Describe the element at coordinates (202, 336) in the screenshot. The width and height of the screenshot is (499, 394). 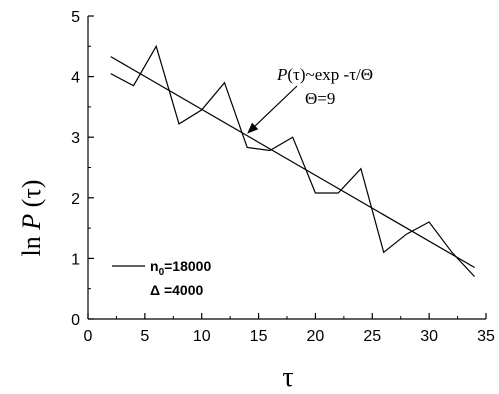
I see `x-tick-label: 10` at that location.